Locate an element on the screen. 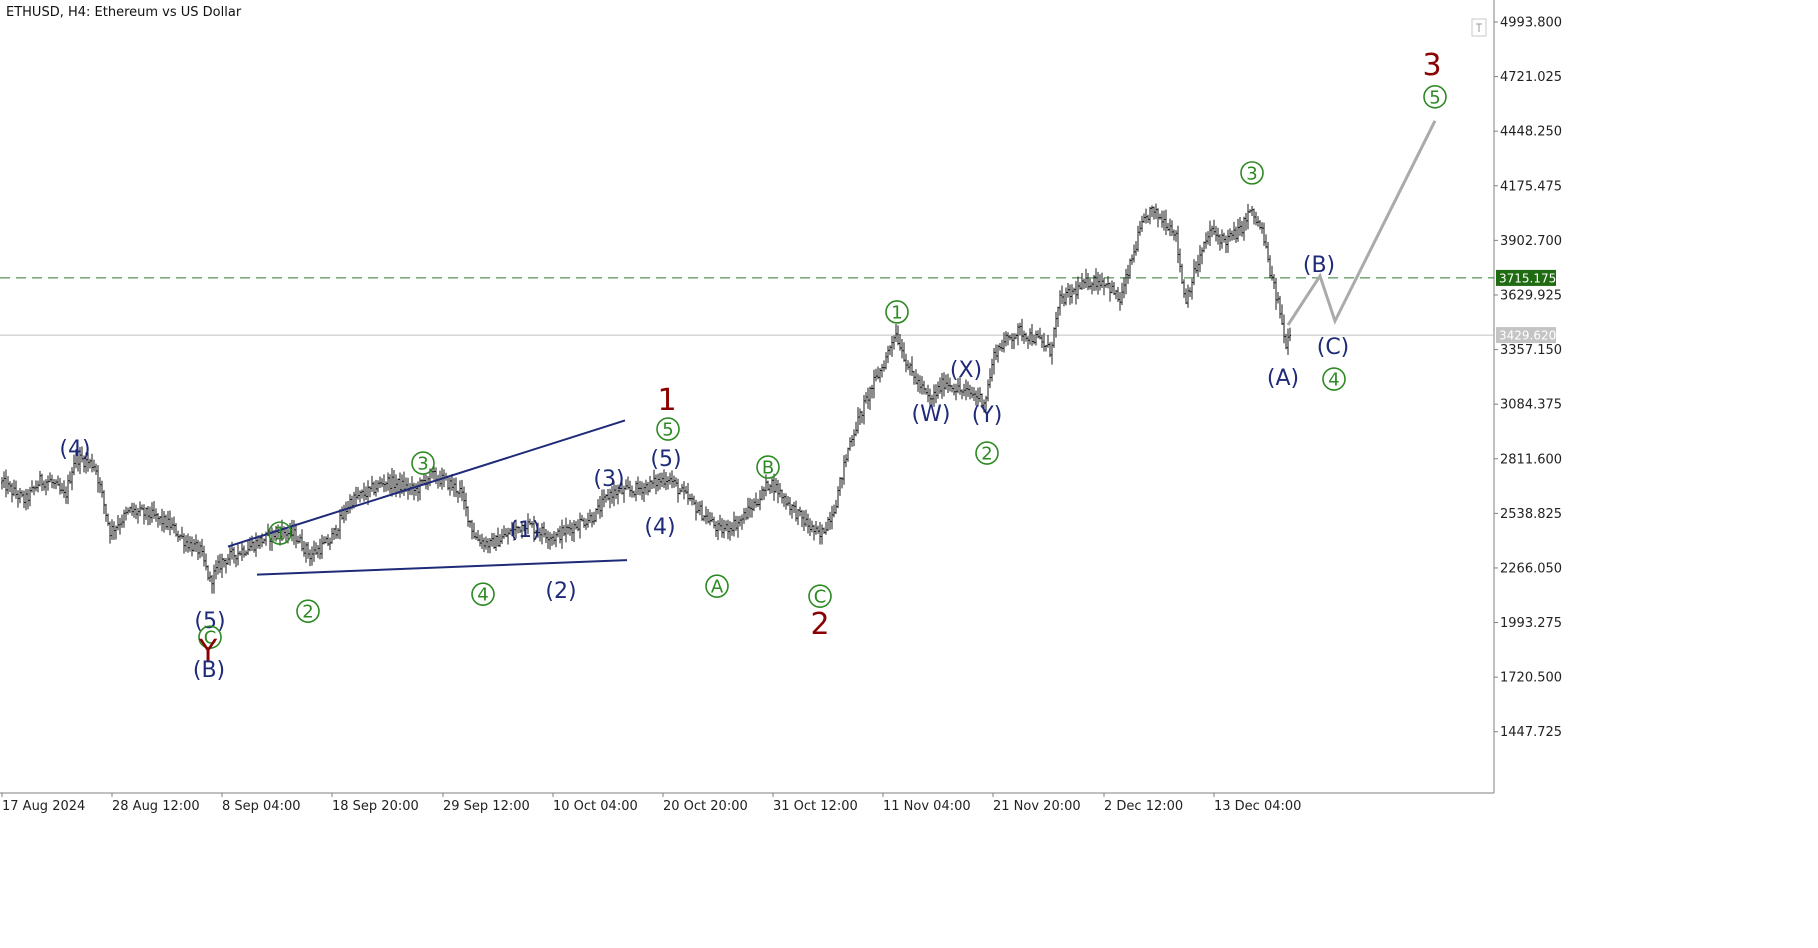 The width and height of the screenshot is (1818, 948). channel-lower-line is located at coordinates (442, 567).